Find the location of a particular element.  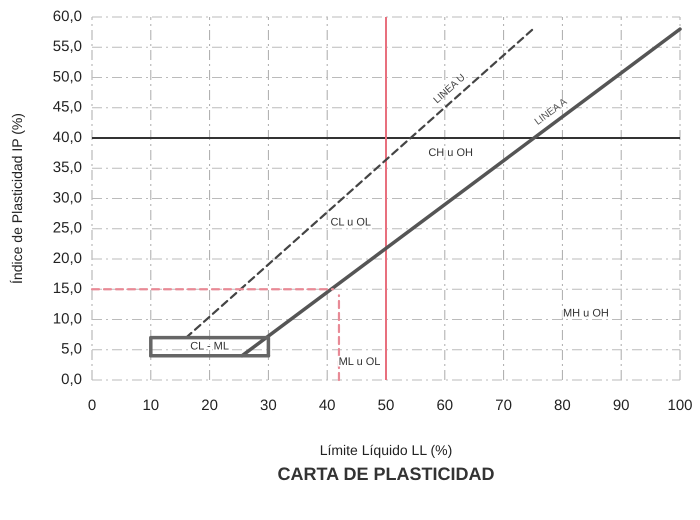

y-tick-label: 25,0 is located at coordinates (67, 228).